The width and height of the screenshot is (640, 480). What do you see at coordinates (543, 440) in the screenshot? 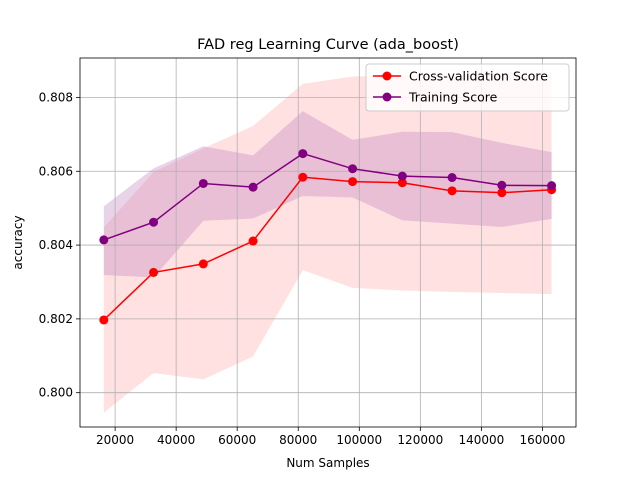
I see `x-tick-label-7: 160000` at bounding box center [543, 440].